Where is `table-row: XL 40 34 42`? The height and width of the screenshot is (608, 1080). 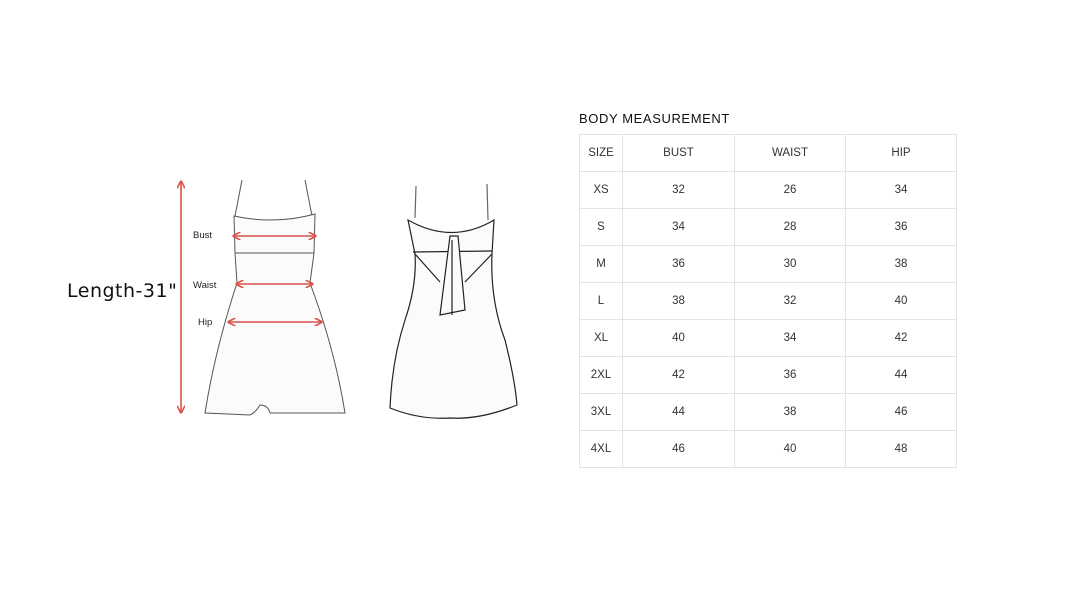
table-row: XL 40 34 42 is located at coordinates (768, 338).